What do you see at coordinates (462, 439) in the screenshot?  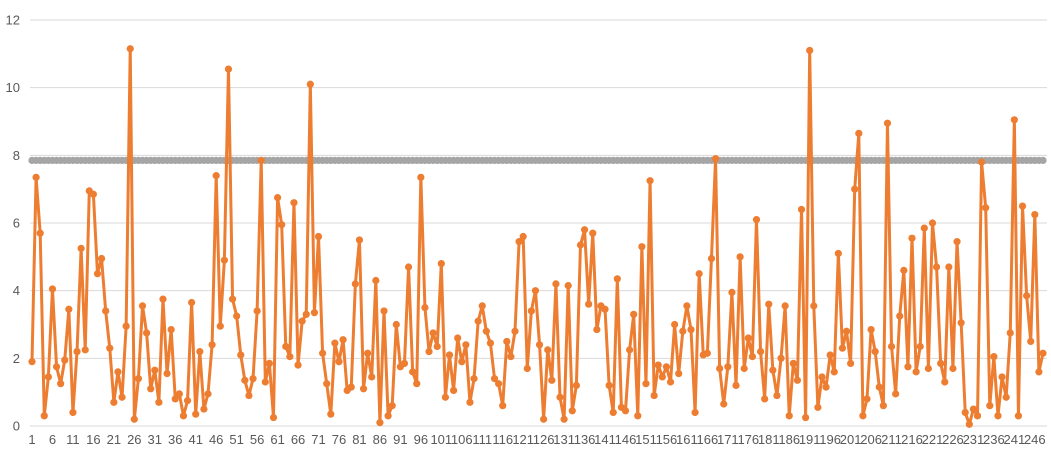 I see `x-tick-label: 106` at bounding box center [462, 439].